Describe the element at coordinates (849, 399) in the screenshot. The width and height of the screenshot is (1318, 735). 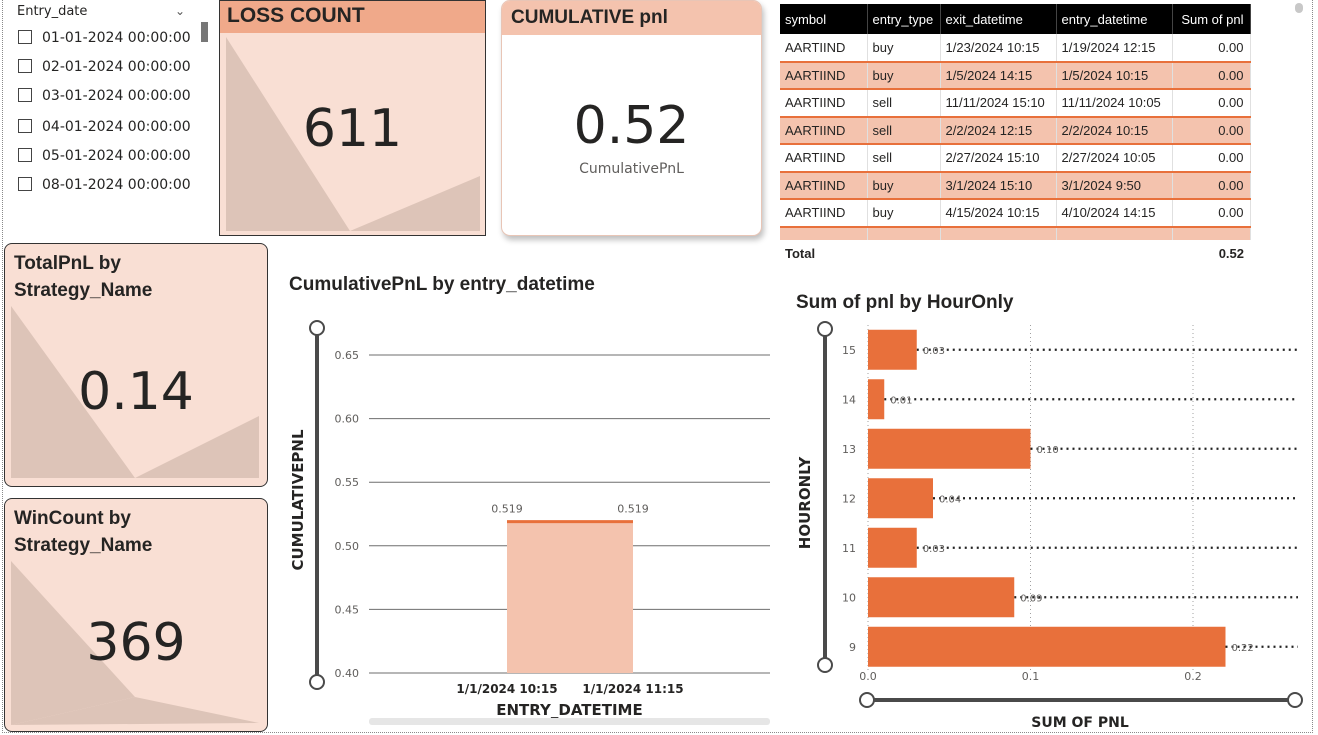
I see `y-tick-label: 14` at that location.